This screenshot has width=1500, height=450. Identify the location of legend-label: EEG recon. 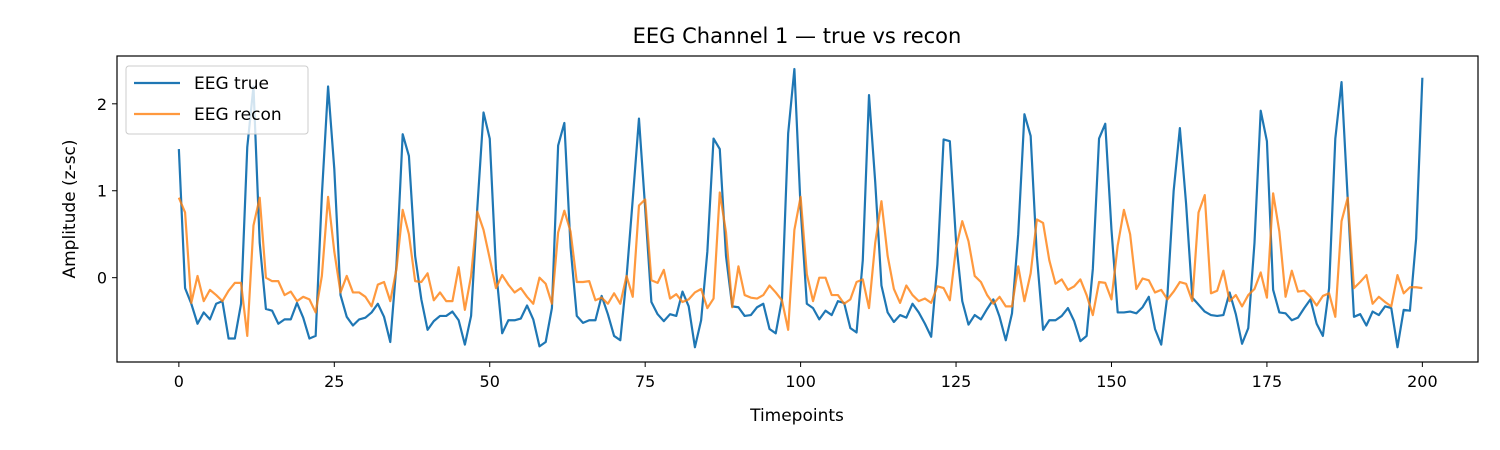
(238, 115).